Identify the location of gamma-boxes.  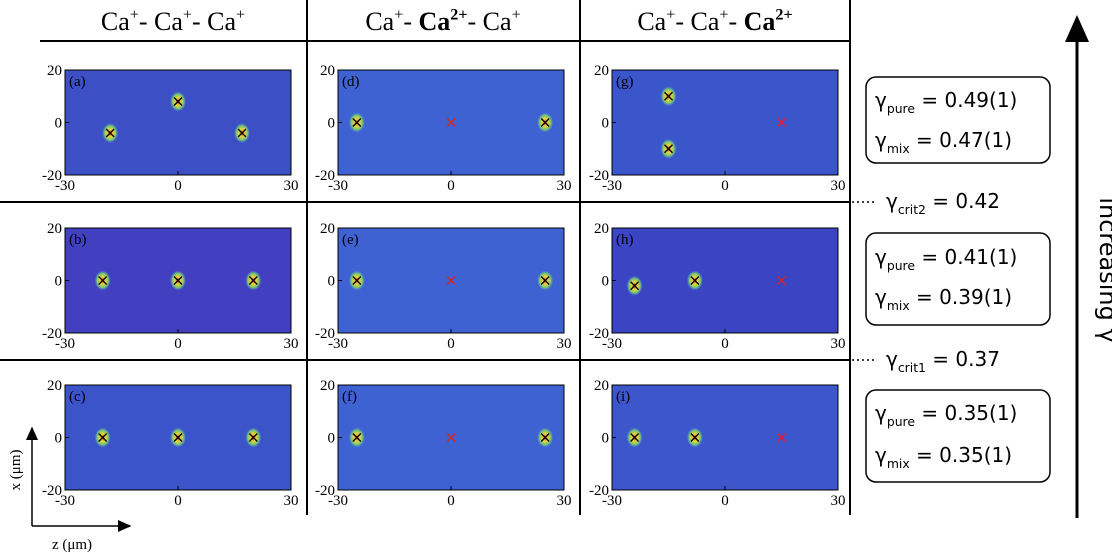
(958, 279).